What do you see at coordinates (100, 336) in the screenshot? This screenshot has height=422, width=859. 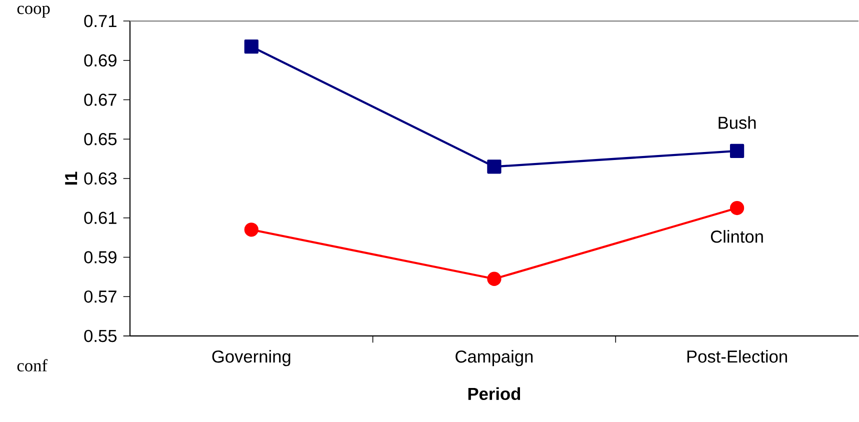 I see `y-tick-label: 0.55` at bounding box center [100, 336].